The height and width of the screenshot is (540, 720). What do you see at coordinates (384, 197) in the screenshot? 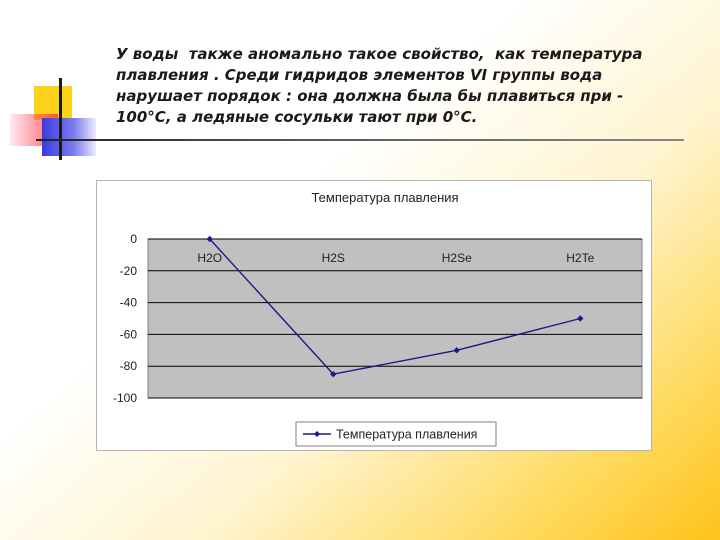
I see `chart-title: Температура плавления` at bounding box center [384, 197].